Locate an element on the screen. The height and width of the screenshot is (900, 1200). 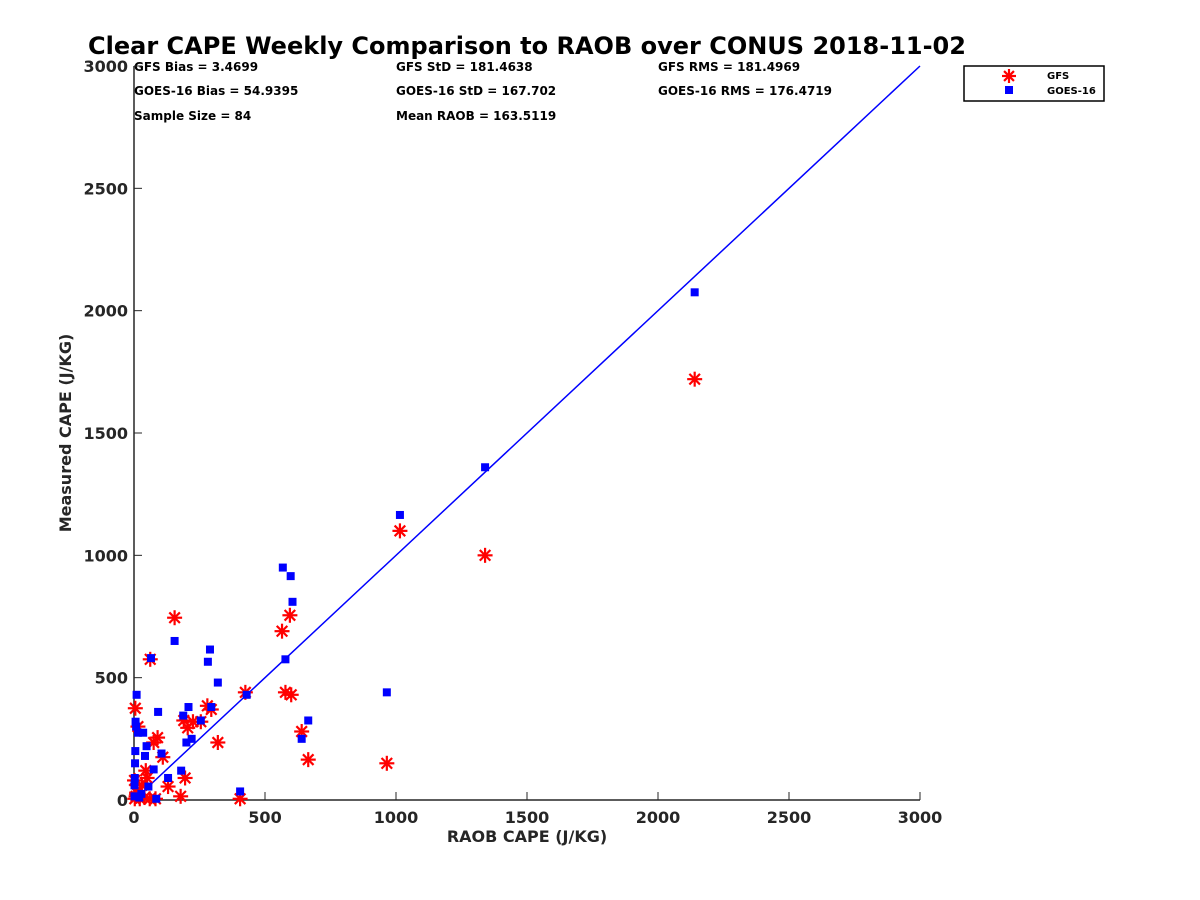
legend-gfs-asterisk is located at coordinates (1009, 76).